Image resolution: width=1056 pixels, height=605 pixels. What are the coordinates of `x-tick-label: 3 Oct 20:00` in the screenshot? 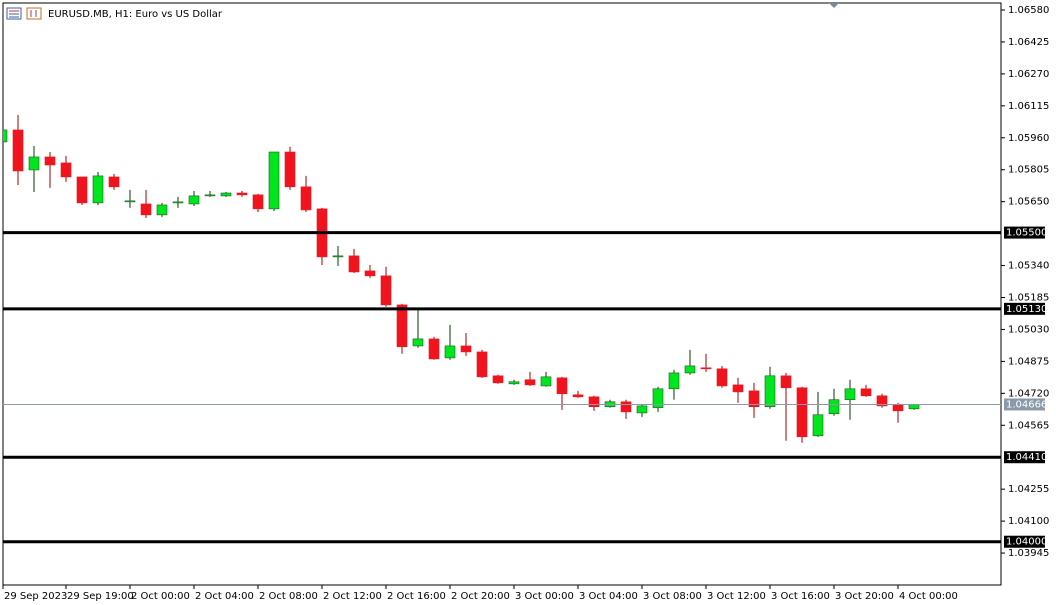 It's located at (864, 596).